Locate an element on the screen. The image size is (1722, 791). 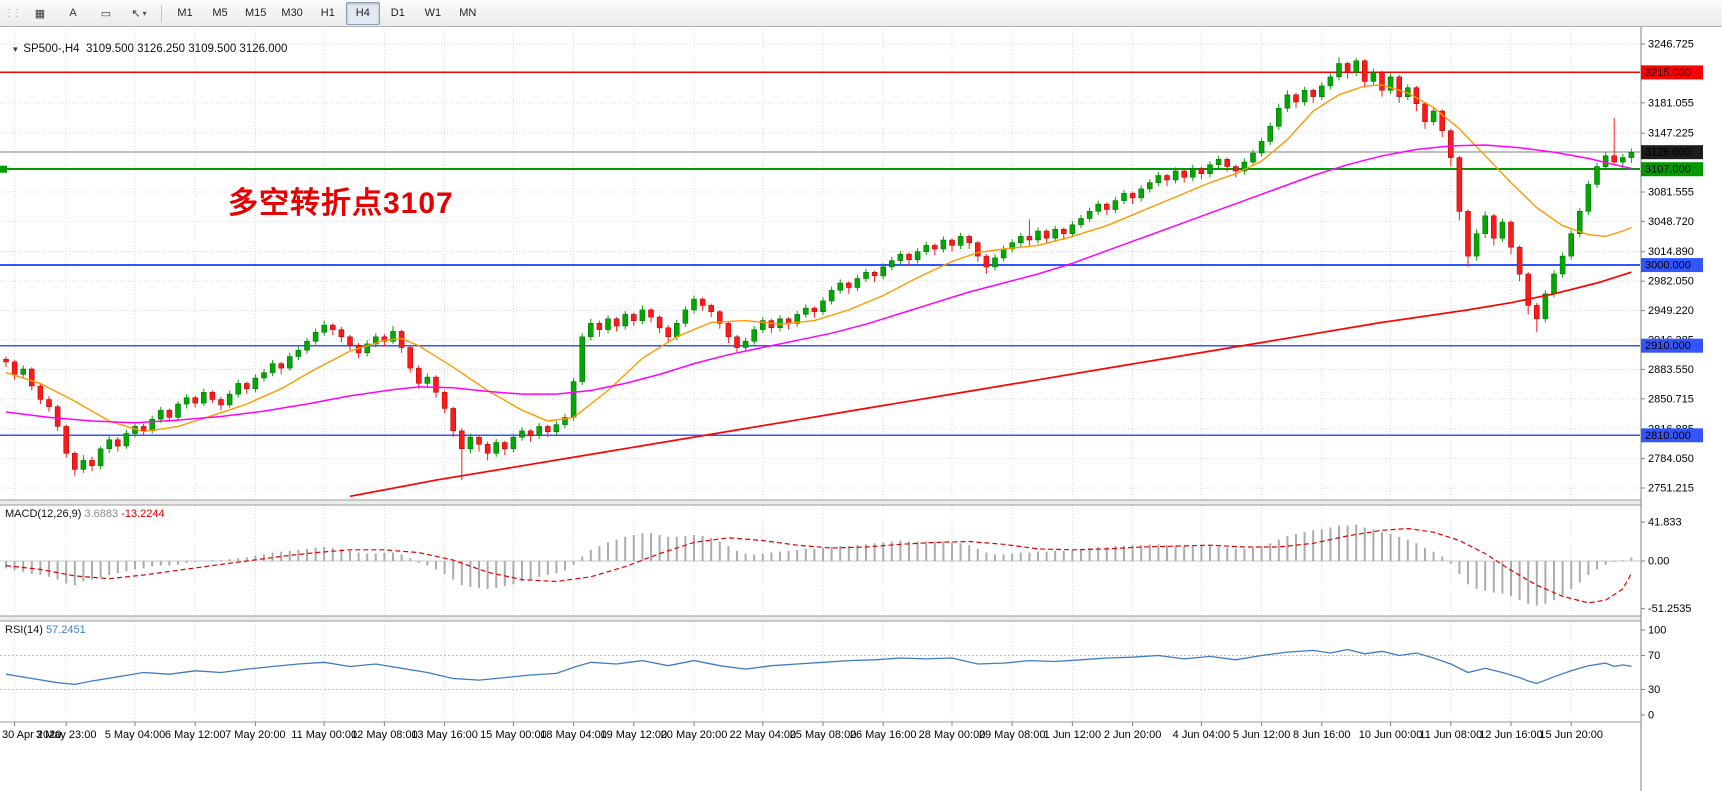
rsi-axis-label: 100 is located at coordinates (1657, 631).